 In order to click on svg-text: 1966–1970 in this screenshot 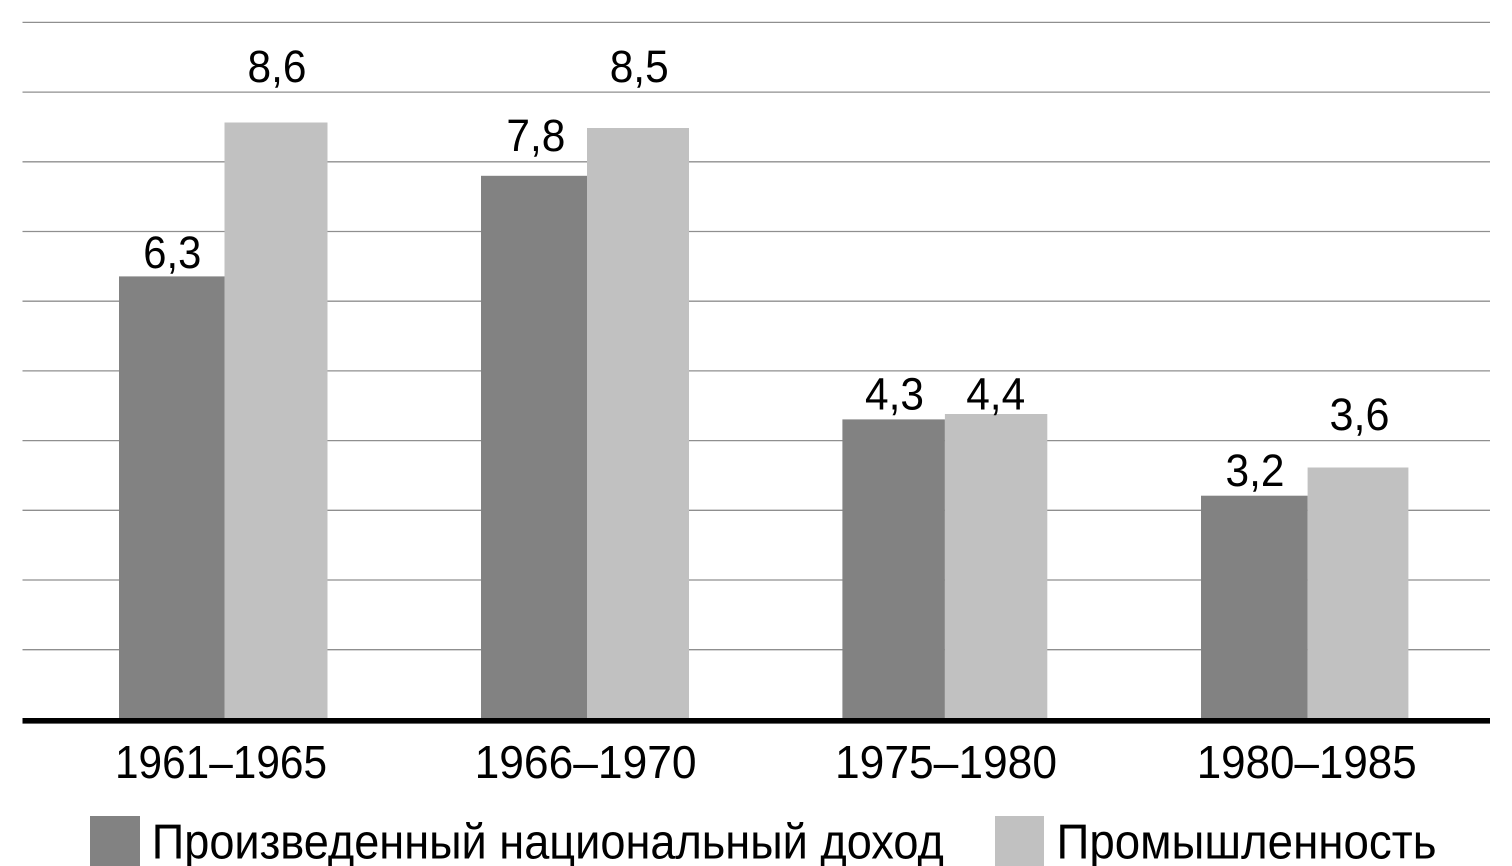, I will do `click(586, 762)`.